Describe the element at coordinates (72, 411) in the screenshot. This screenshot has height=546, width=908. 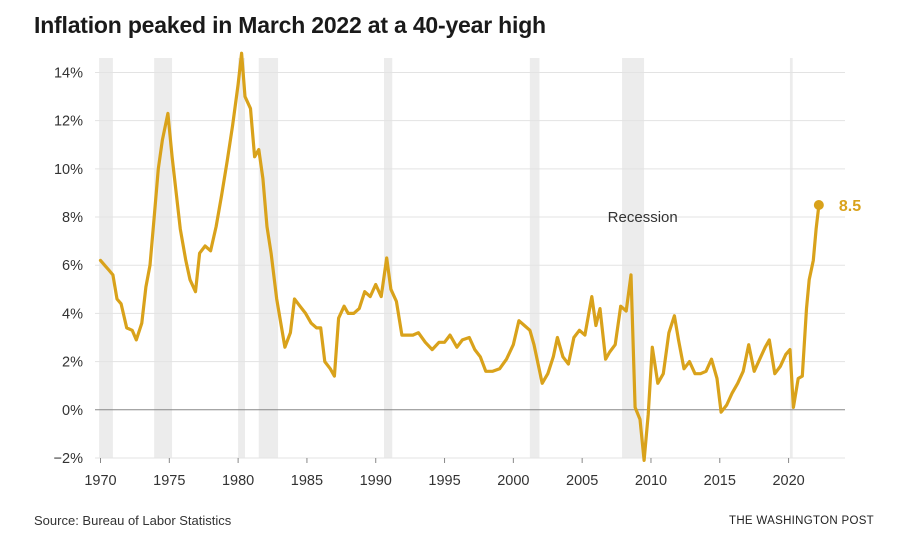
I see `y-tick-label: 0%` at that location.